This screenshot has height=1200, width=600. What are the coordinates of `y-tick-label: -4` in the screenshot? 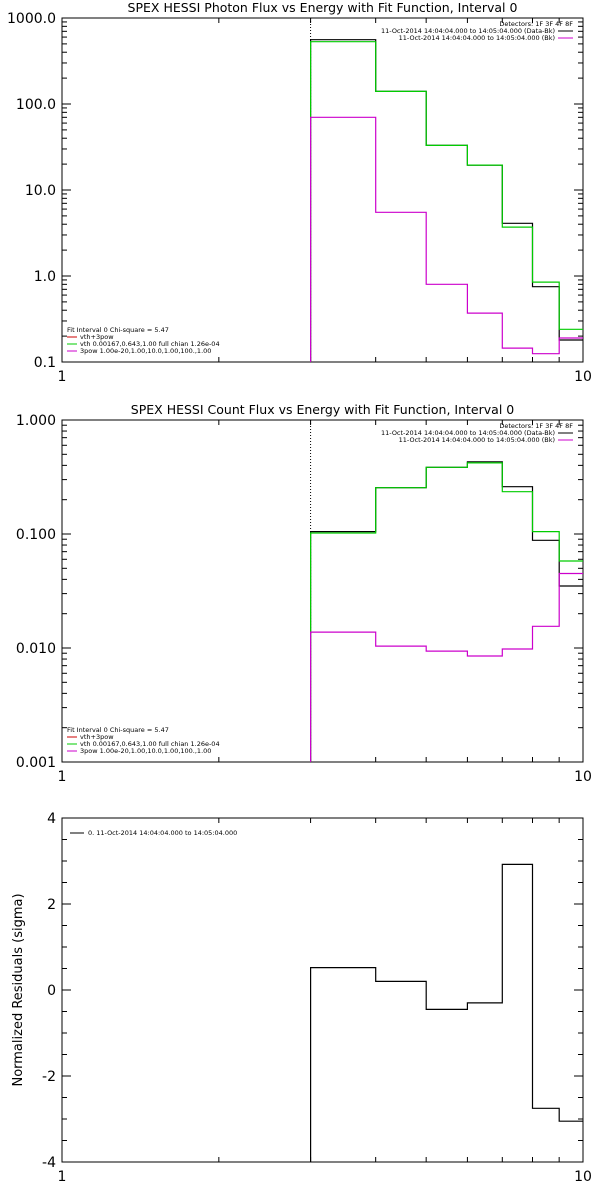 It's located at (49, 1163).